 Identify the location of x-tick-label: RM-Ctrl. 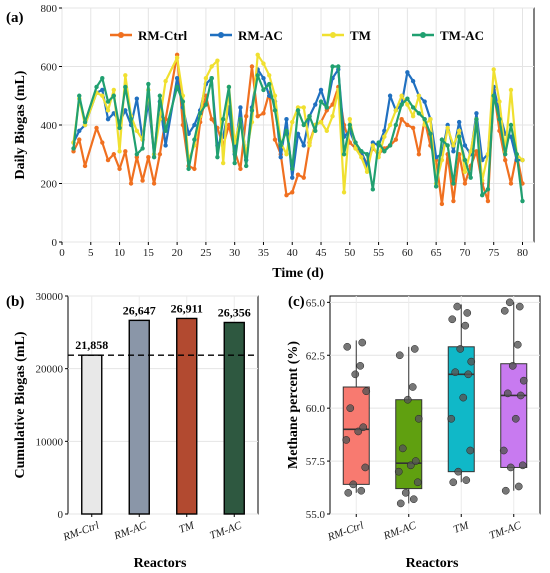
(81, 532).